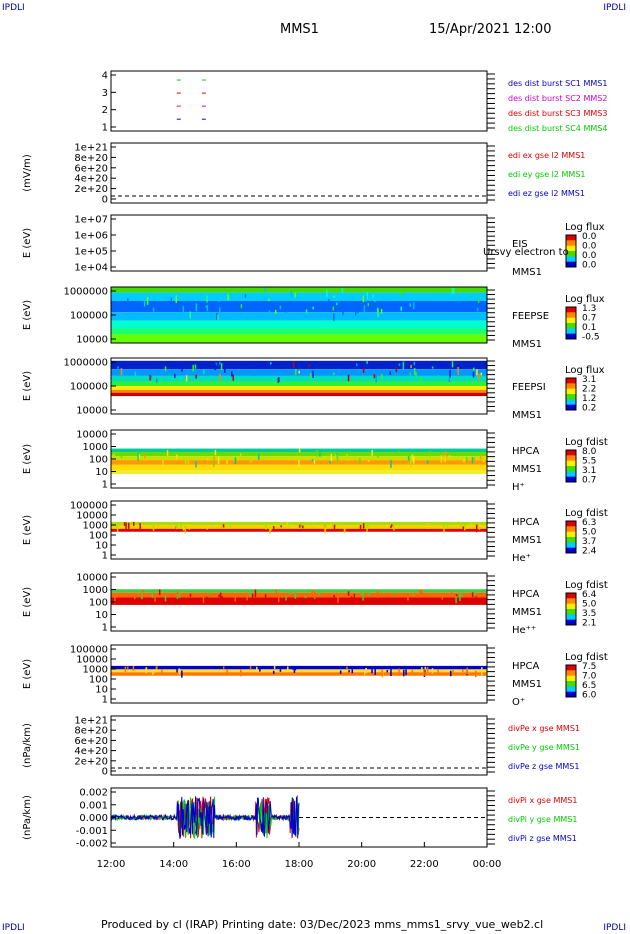 Image resolution: width=630 pixels, height=934 pixels. Describe the element at coordinates (520, 244) in the screenshot. I see `panel-label: EIS` at that location.